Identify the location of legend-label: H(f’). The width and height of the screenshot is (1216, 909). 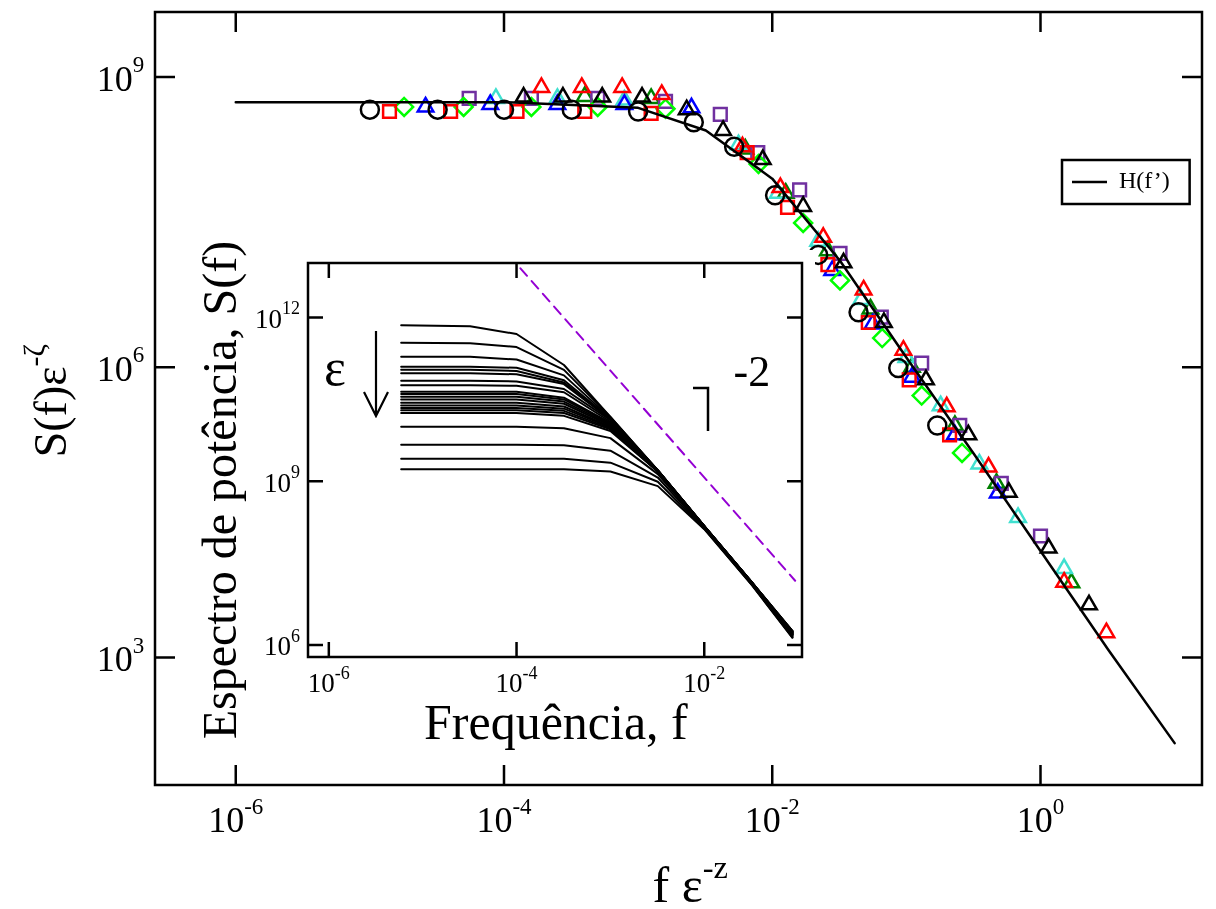
(1144, 180).